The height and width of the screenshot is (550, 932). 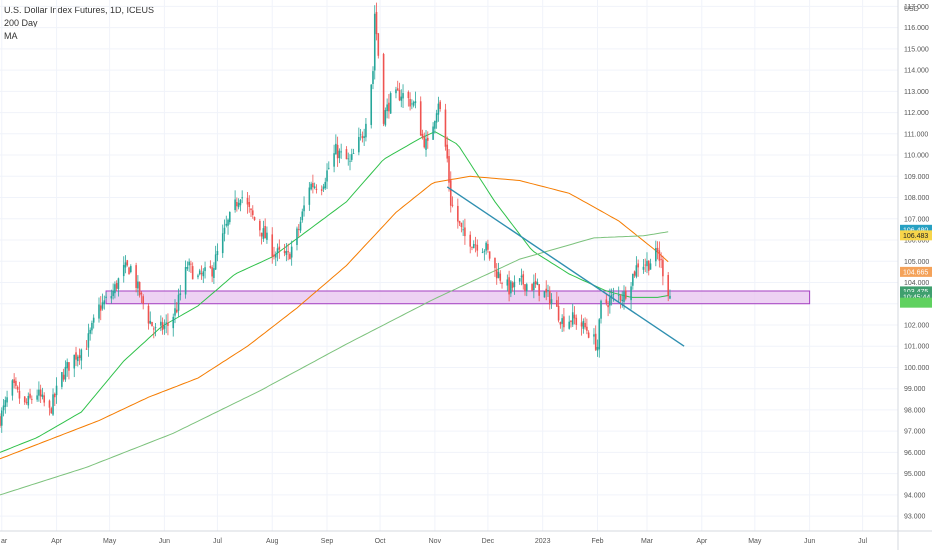 I want to click on legend-ma-line-1: 200 Day, so click(x=21, y=23).